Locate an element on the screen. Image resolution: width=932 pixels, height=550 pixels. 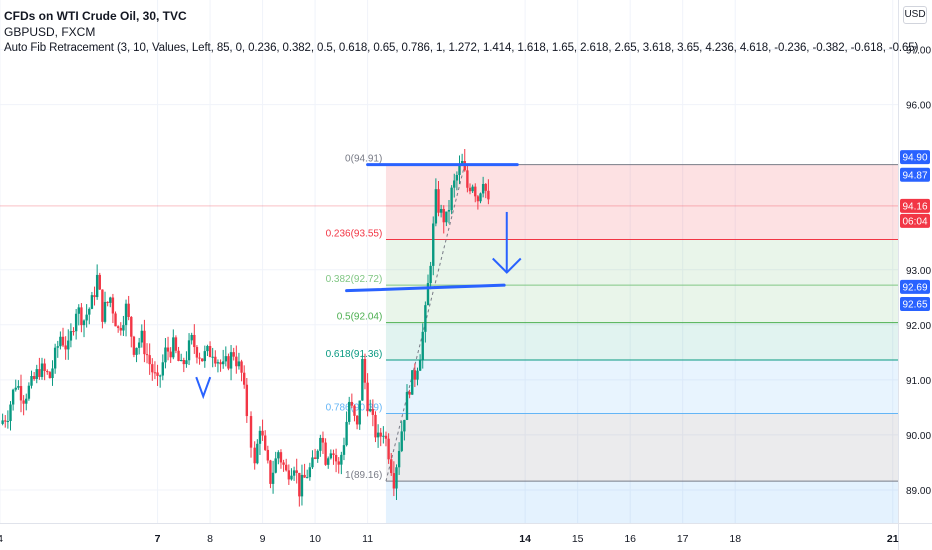
price-tag-text-4: 92.69 is located at coordinates (914, 287).